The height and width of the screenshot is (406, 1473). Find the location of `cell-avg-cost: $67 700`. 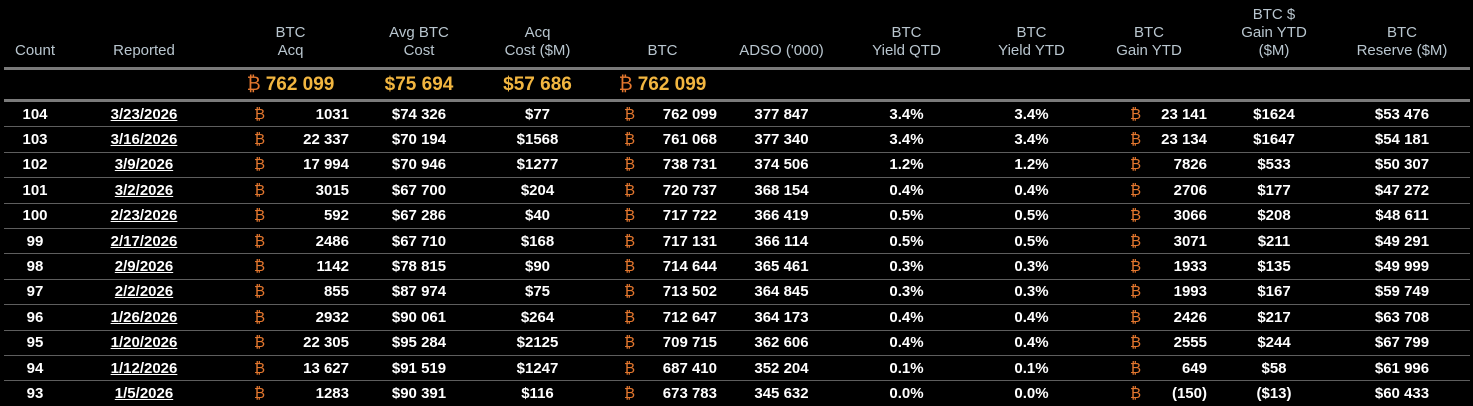

cell-avg-cost: $67 700 is located at coordinates (419, 190).